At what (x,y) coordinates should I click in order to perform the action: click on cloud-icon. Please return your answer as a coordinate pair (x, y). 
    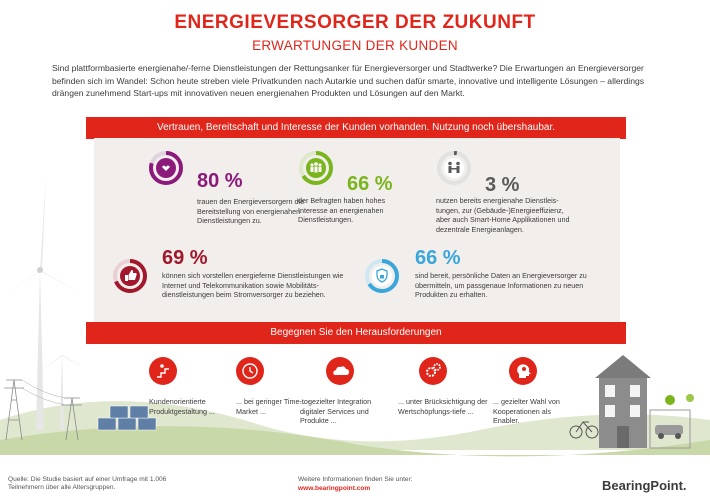
    Looking at the image, I should click on (340, 371).